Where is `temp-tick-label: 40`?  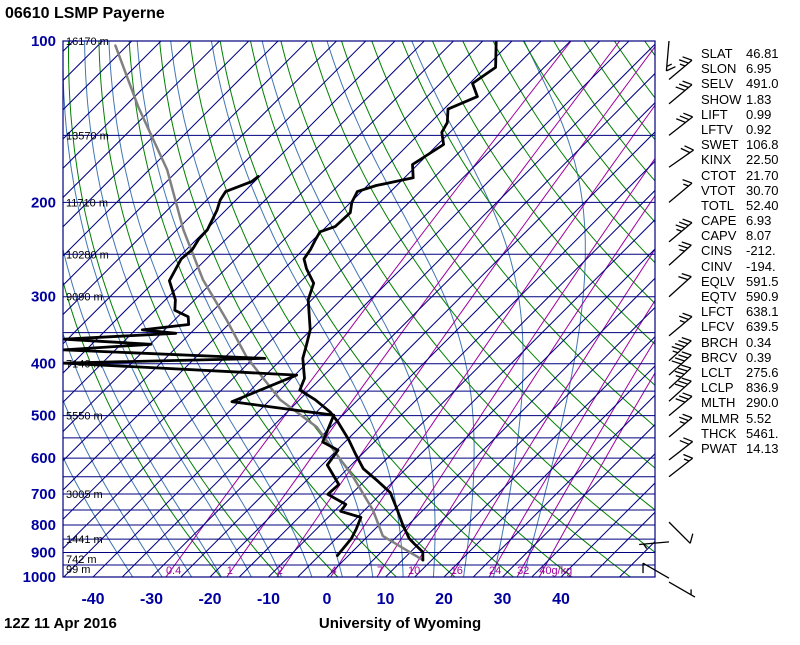
temp-tick-label: 40 is located at coordinates (561, 599).